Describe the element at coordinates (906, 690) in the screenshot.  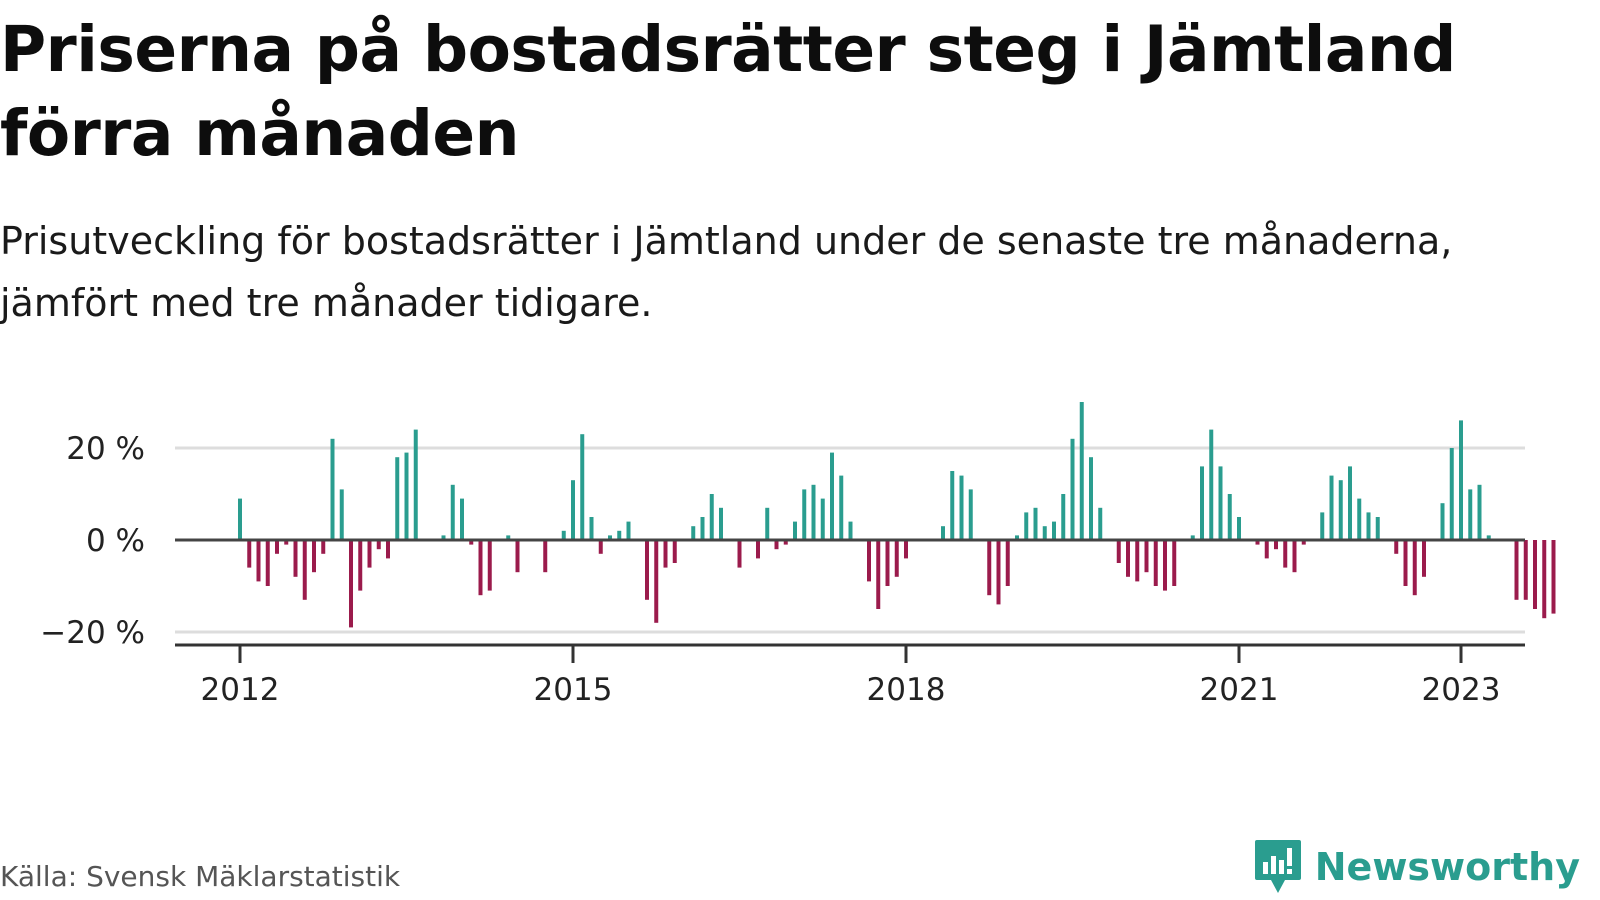
I see `x-tick-label: 2018` at that location.